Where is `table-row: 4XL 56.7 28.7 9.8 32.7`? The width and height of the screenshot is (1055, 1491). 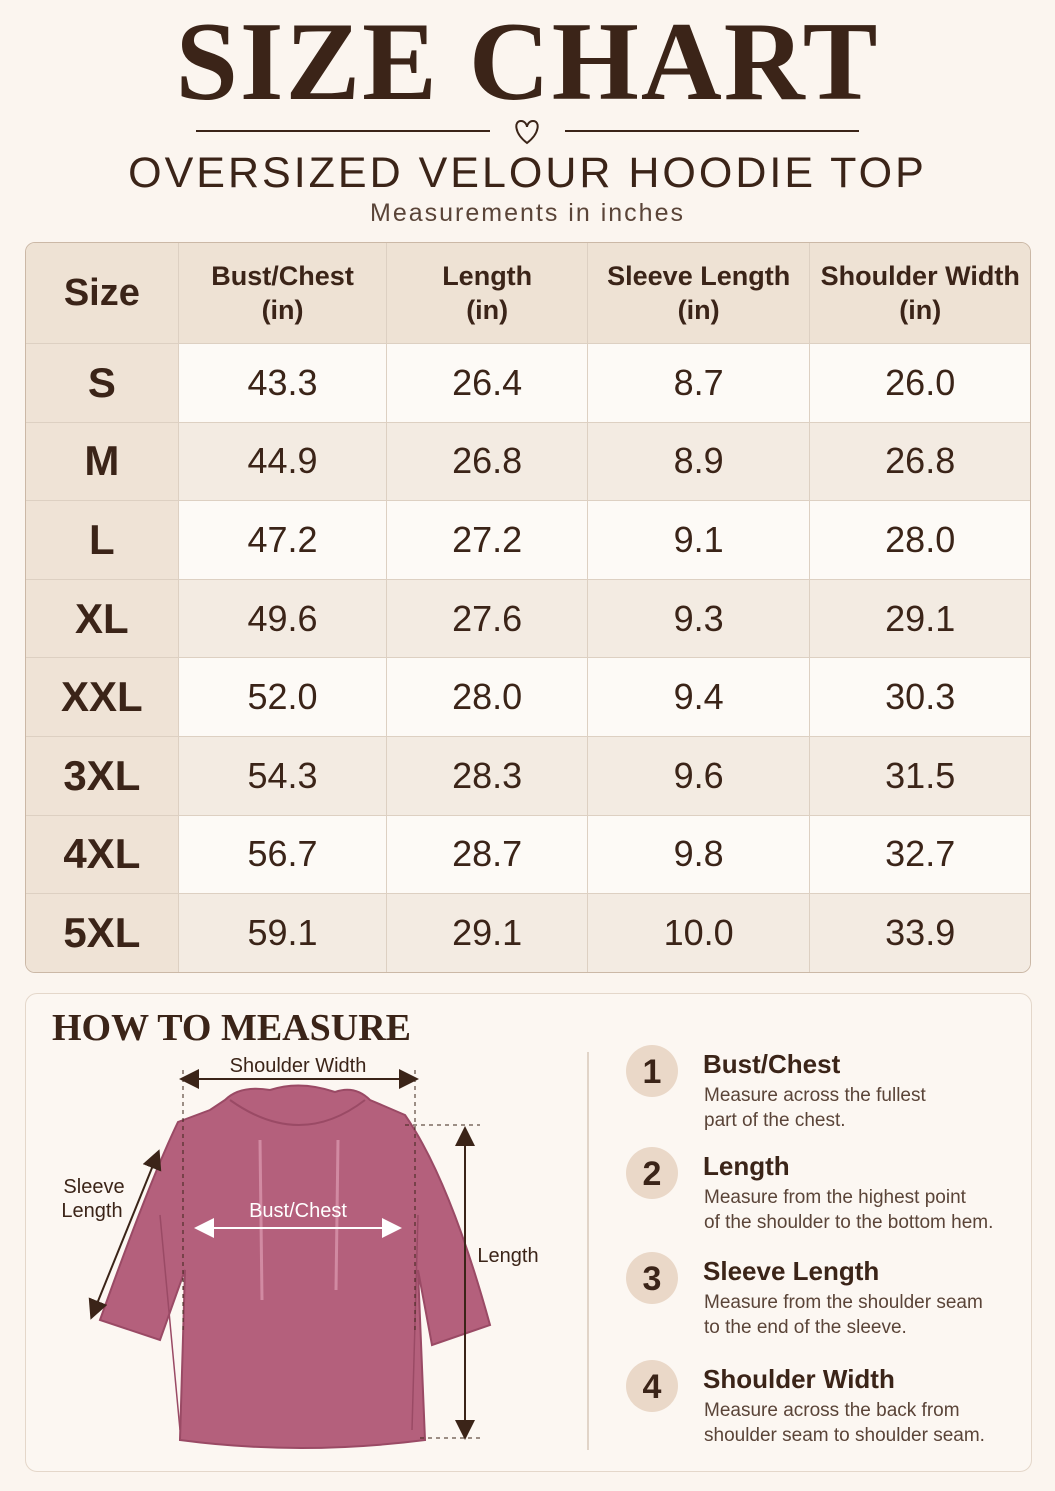 table-row: 4XL 56.7 28.7 9.8 32.7 is located at coordinates (528, 855).